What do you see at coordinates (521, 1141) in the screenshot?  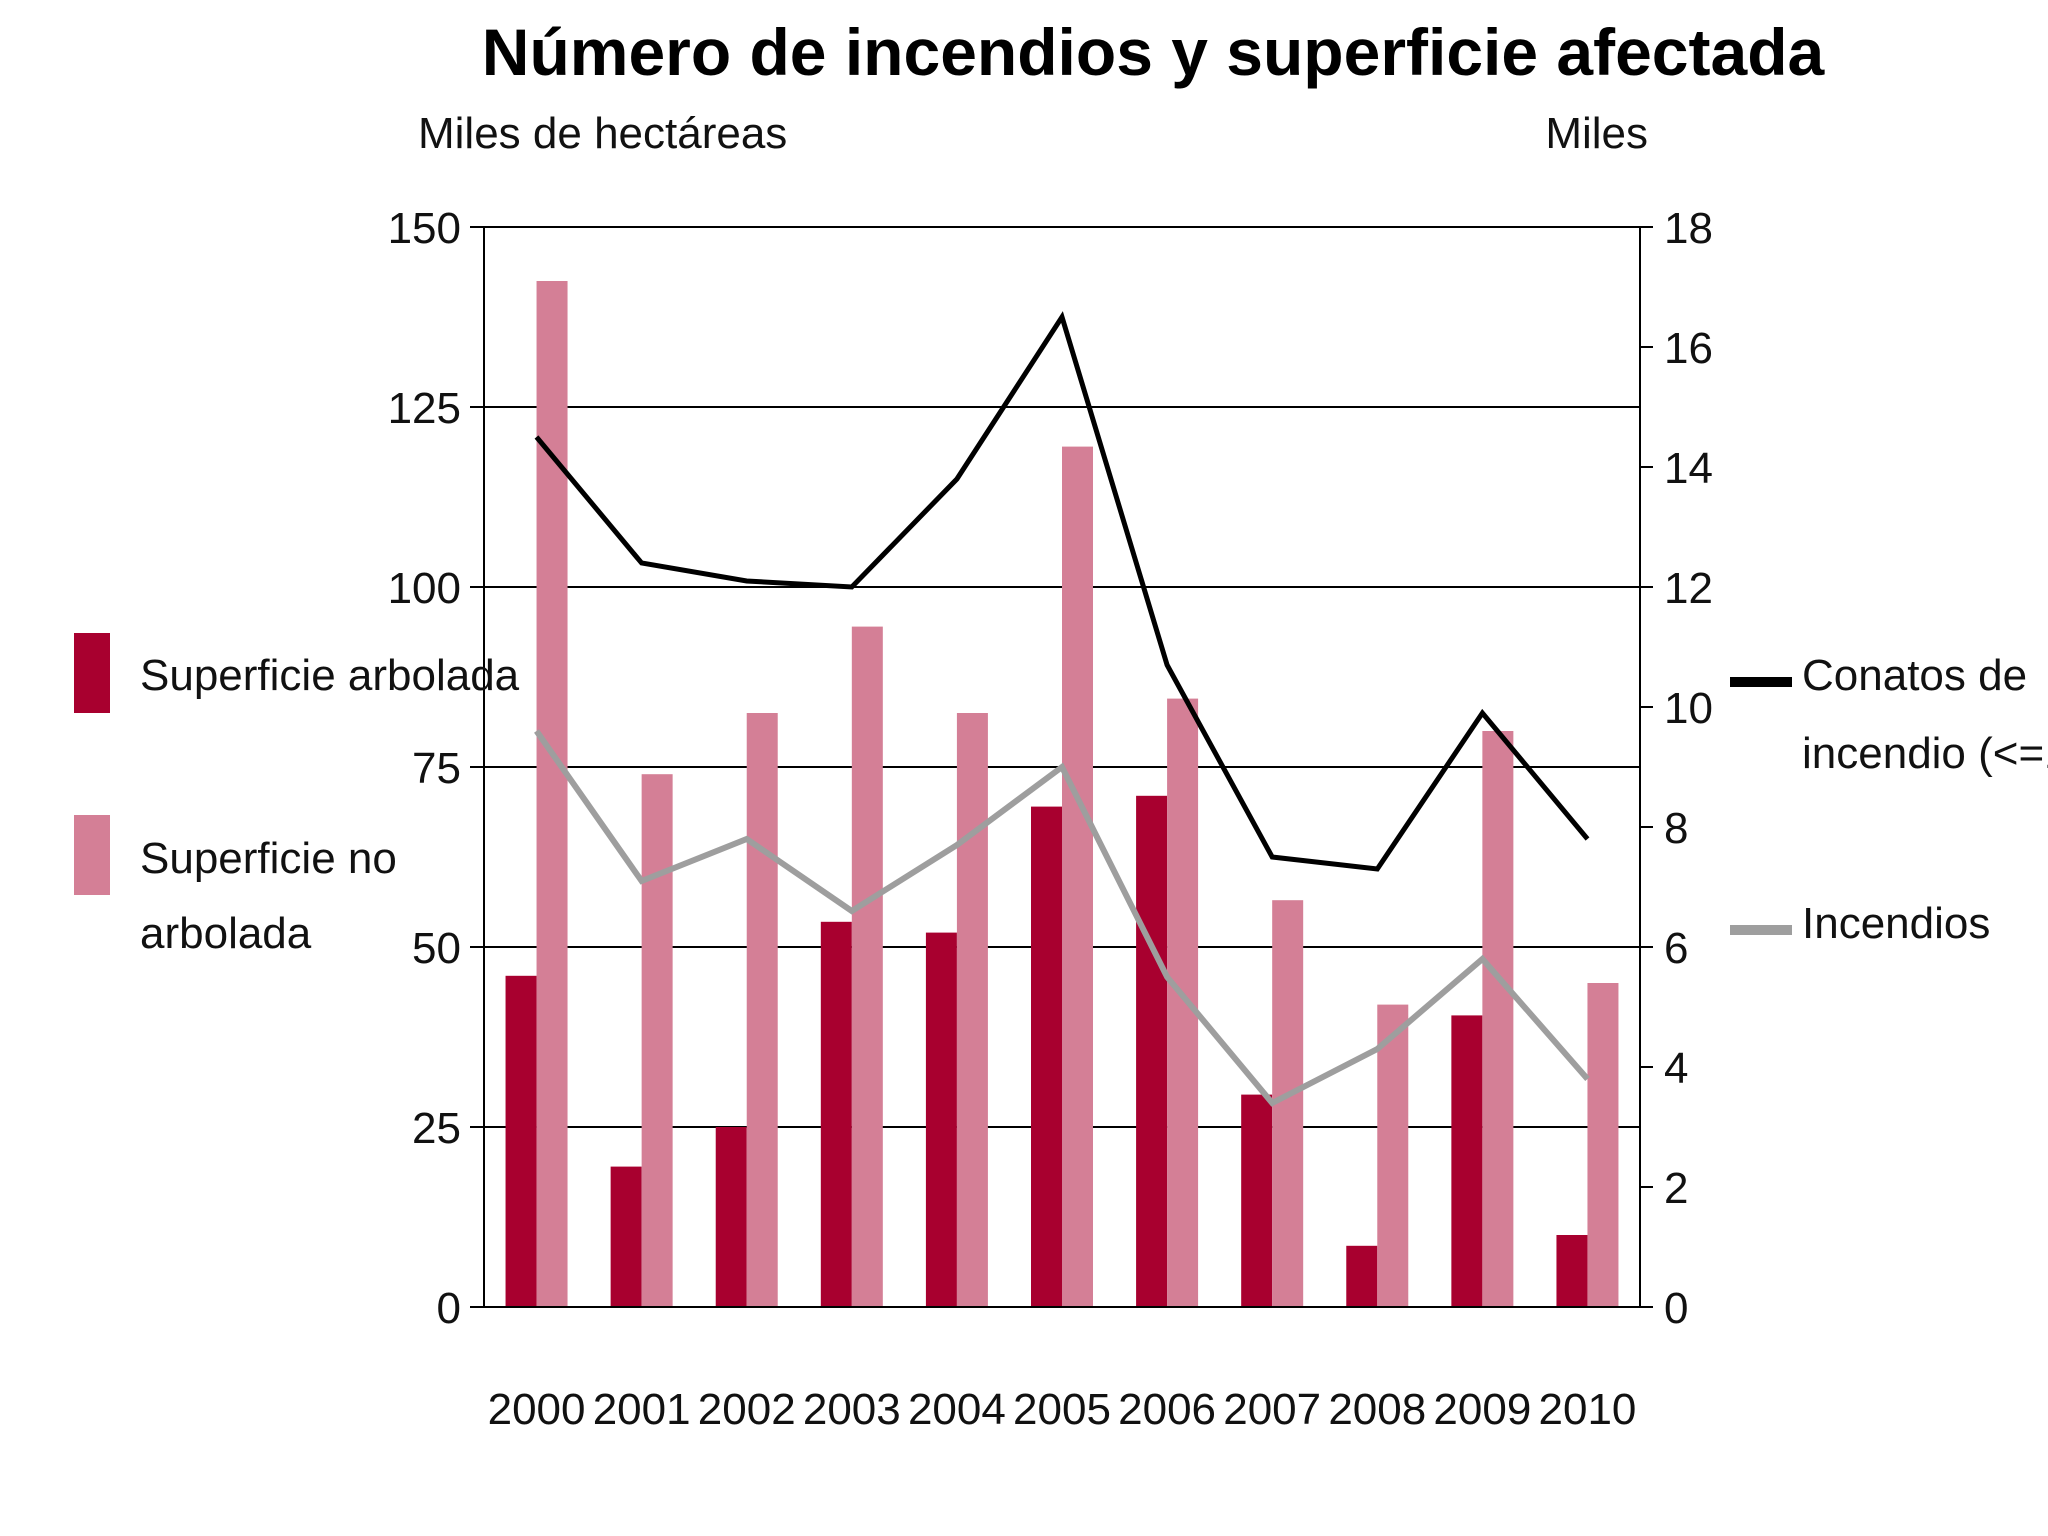 I see `bar-arbolada-2000` at bounding box center [521, 1141].